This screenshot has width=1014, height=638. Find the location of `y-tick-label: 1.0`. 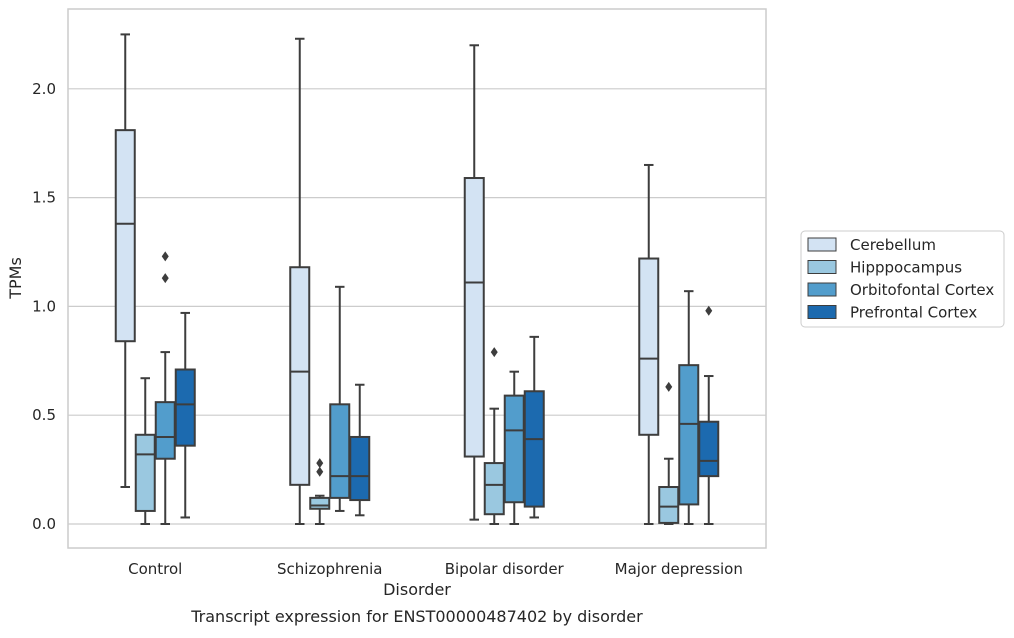

y-tick-label: 1.0 is located at coordinates (44, 306).